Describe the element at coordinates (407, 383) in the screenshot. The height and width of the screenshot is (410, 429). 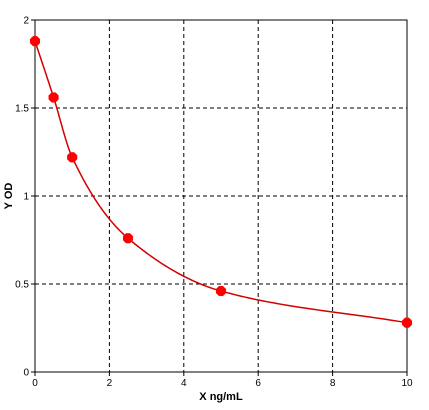
I see `x-tick-label: 10` at that location.